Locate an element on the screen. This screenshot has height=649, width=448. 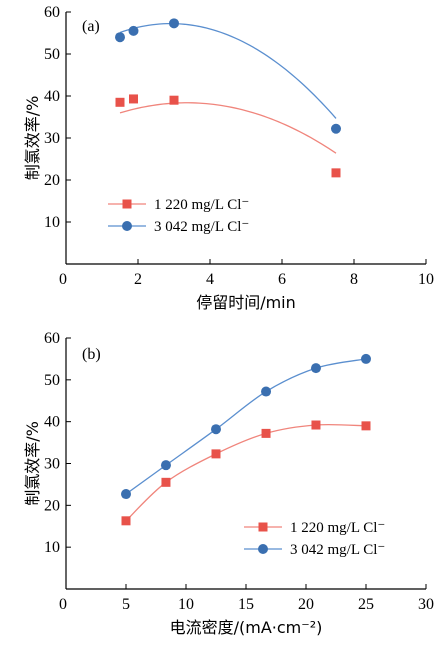
panel-label: (b) is located at coordinates (91, 354).